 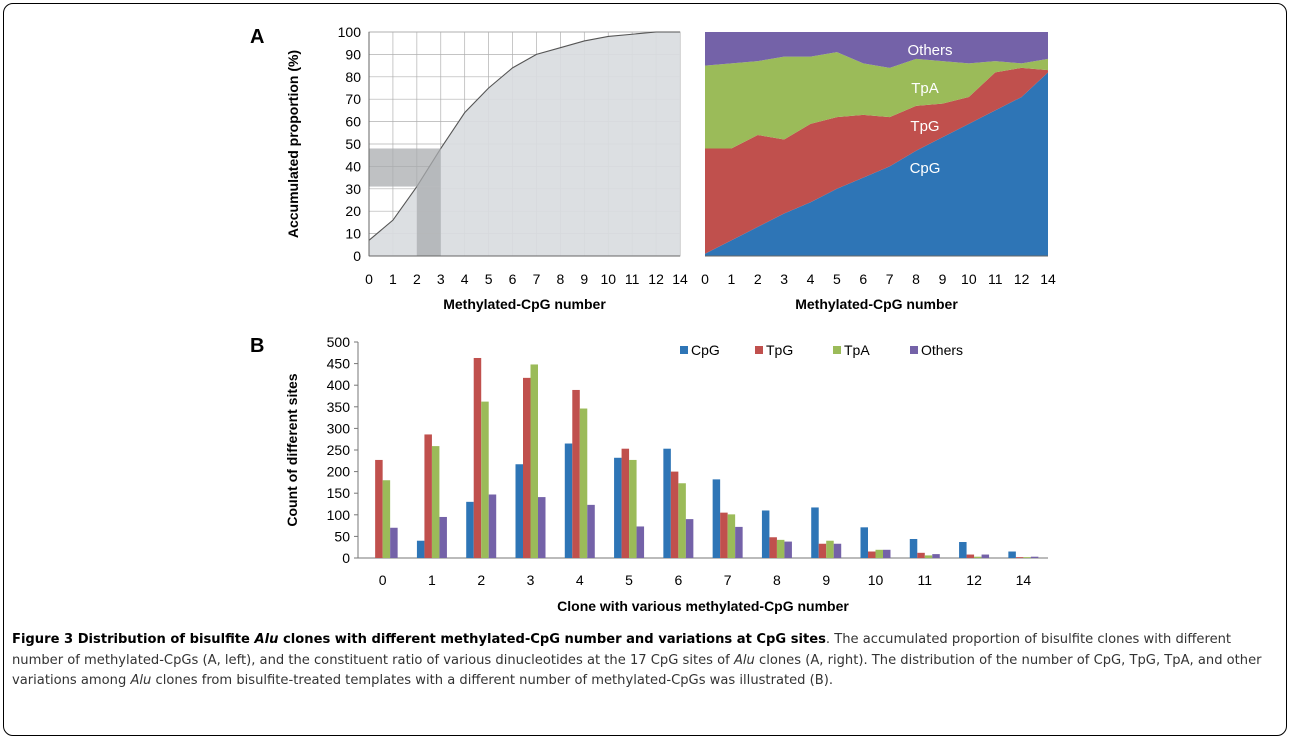 I want to click on y-tick-label: 20, so click(x=353, y=211).